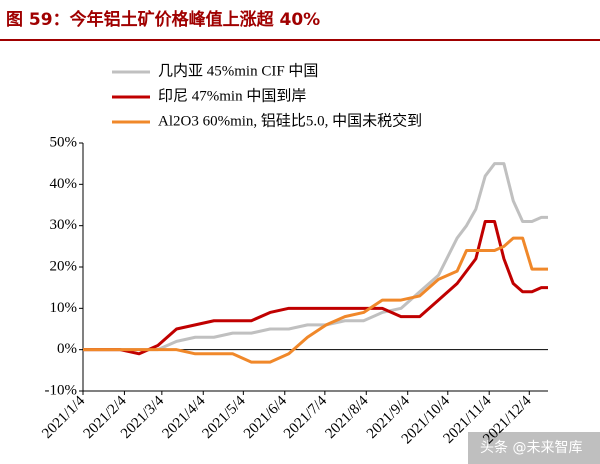  Describe the element at coordinates (64, 184) in the screenshot. I see `y-tick-label: 40%` at that location.